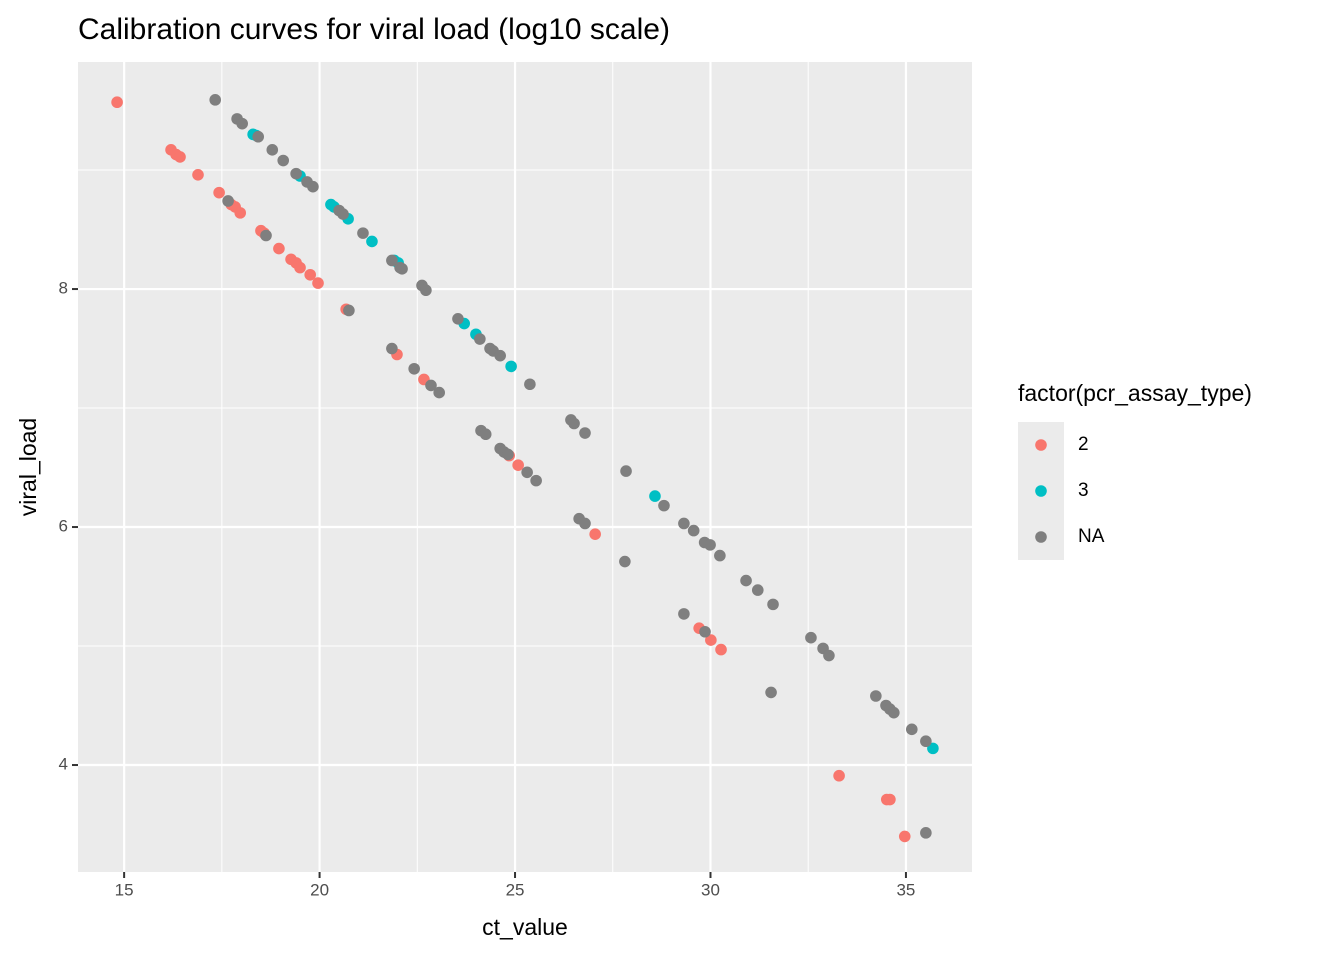  Describe the element at coordinates (63, 764) in the screenshot. I see `y-tick-label: 4` at that location.